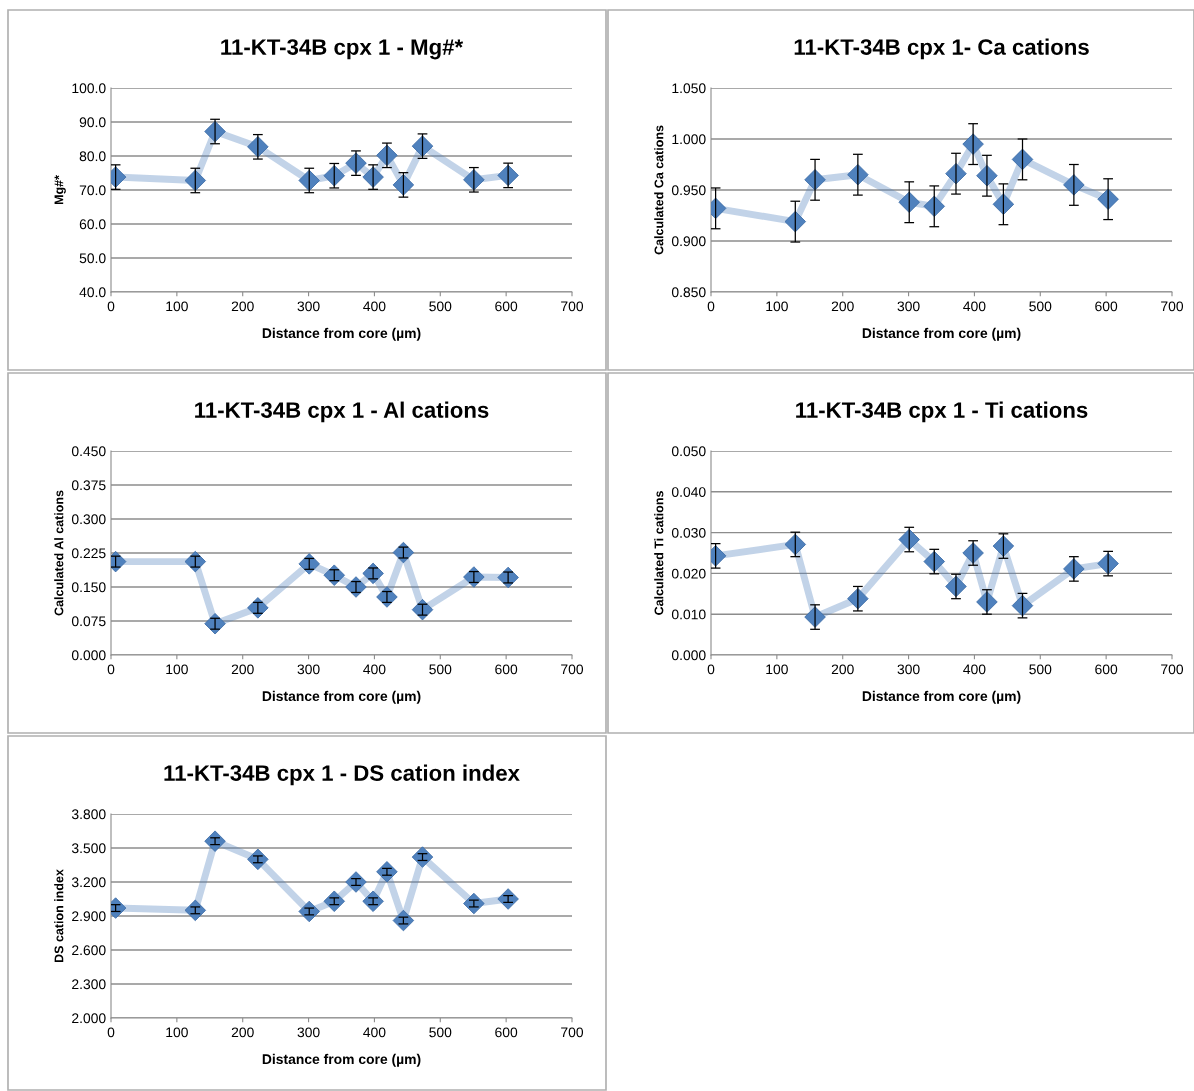  Describe the element at coordinates (89, 916) in the screenshot. I see `y-tick-label: 2.900` at that location.